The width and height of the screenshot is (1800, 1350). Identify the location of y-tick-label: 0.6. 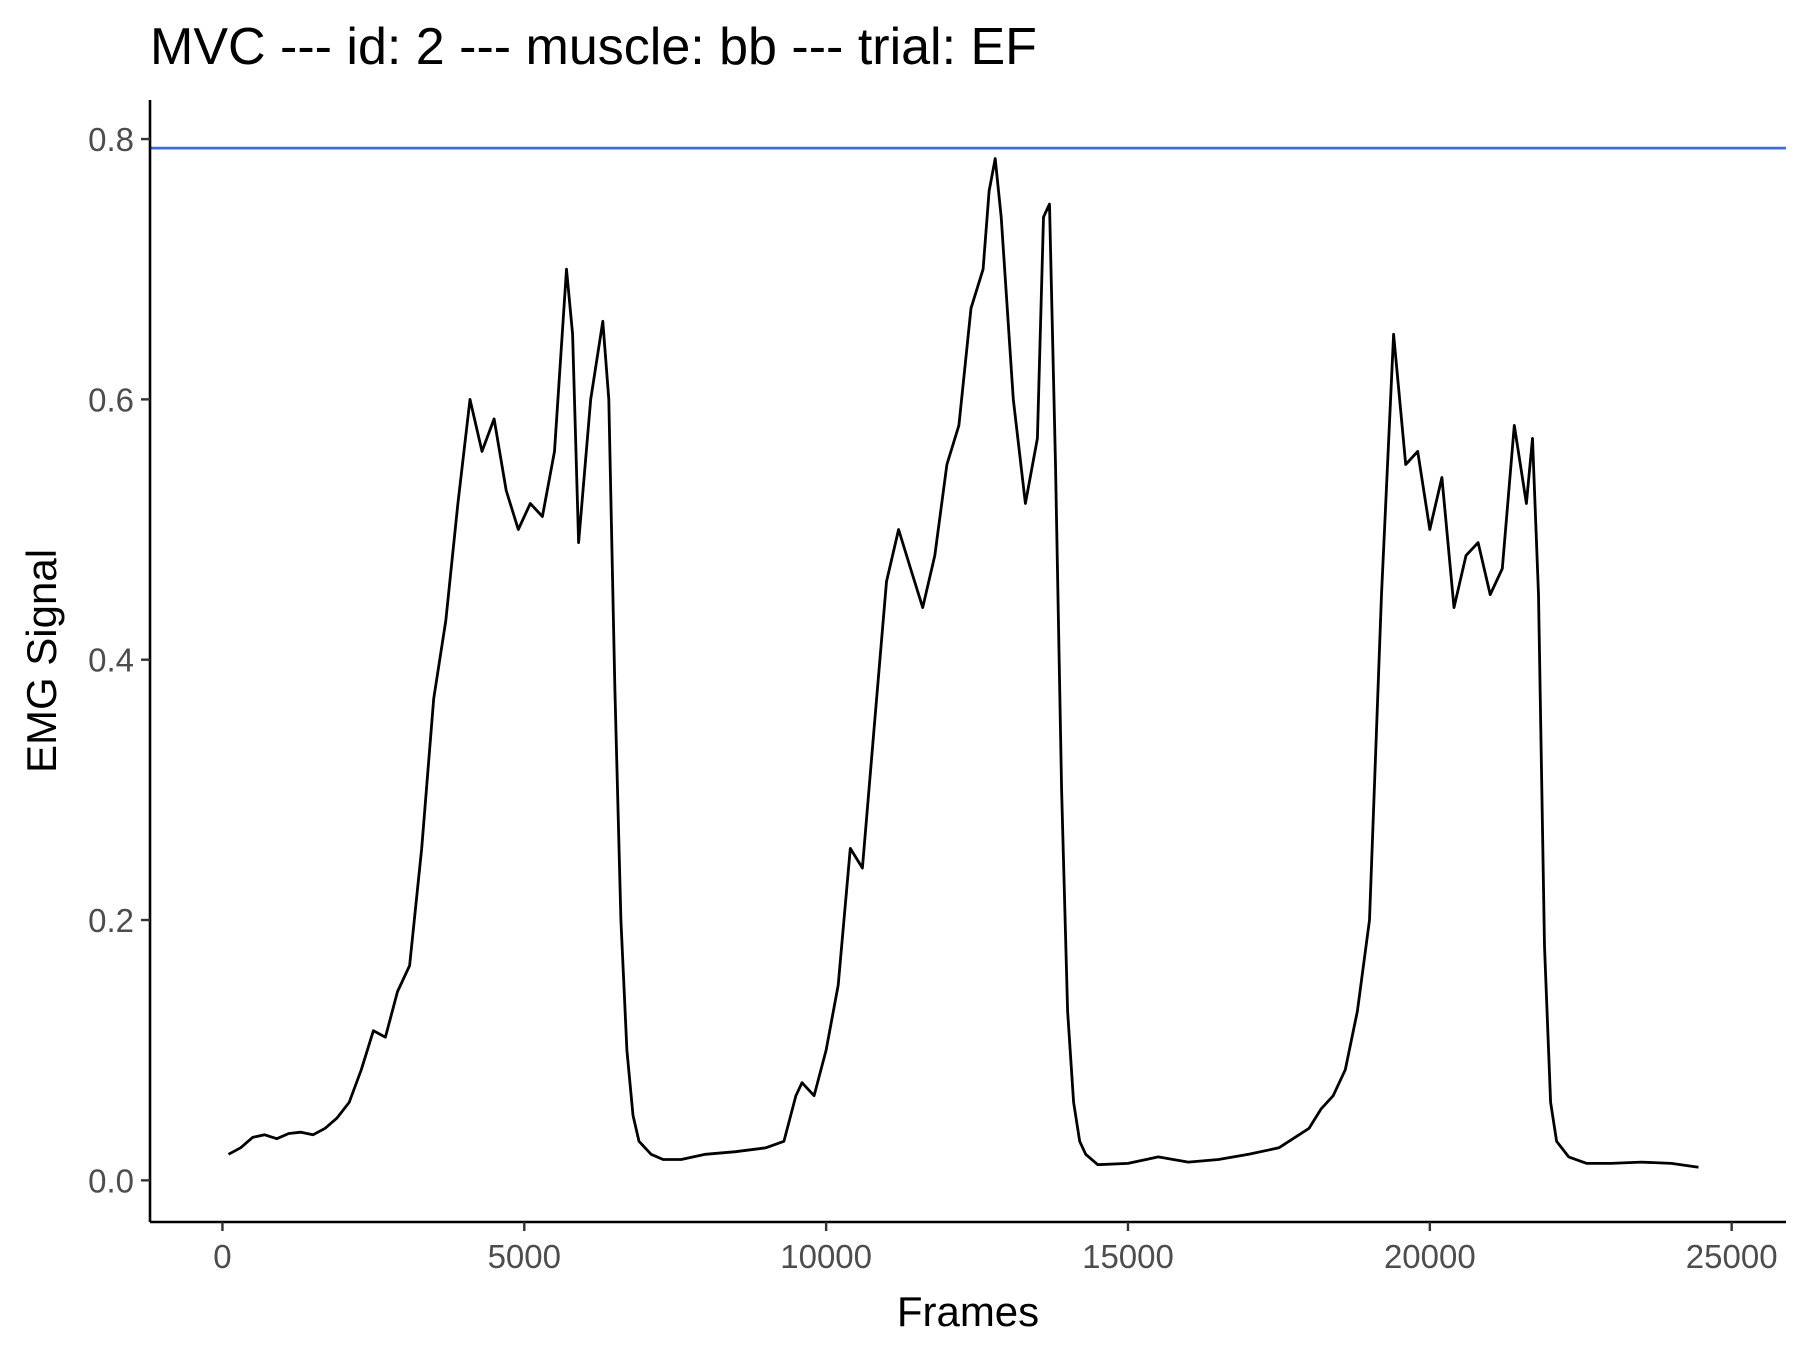
(111, 399).